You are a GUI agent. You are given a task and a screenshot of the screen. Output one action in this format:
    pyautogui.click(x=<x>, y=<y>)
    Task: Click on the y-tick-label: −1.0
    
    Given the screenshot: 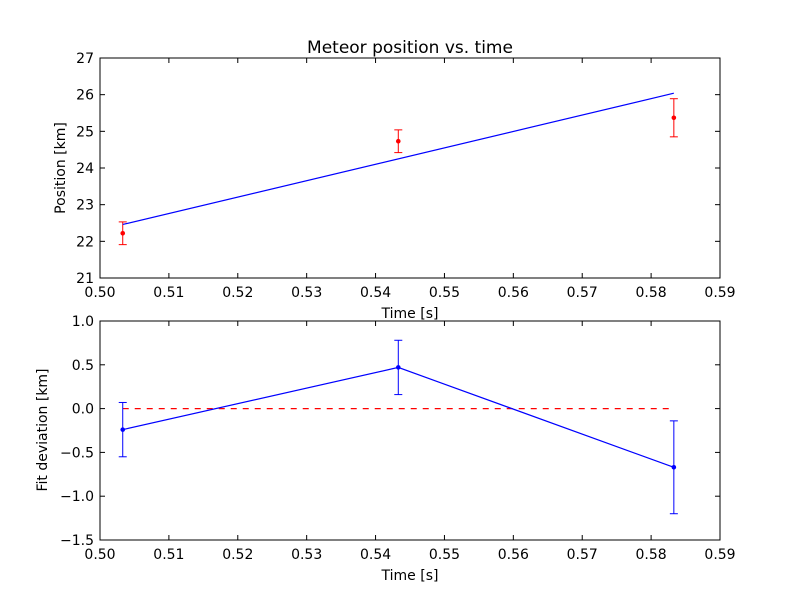 What is the action you would take?
    pyautogui.click(x=77, y=497)
    